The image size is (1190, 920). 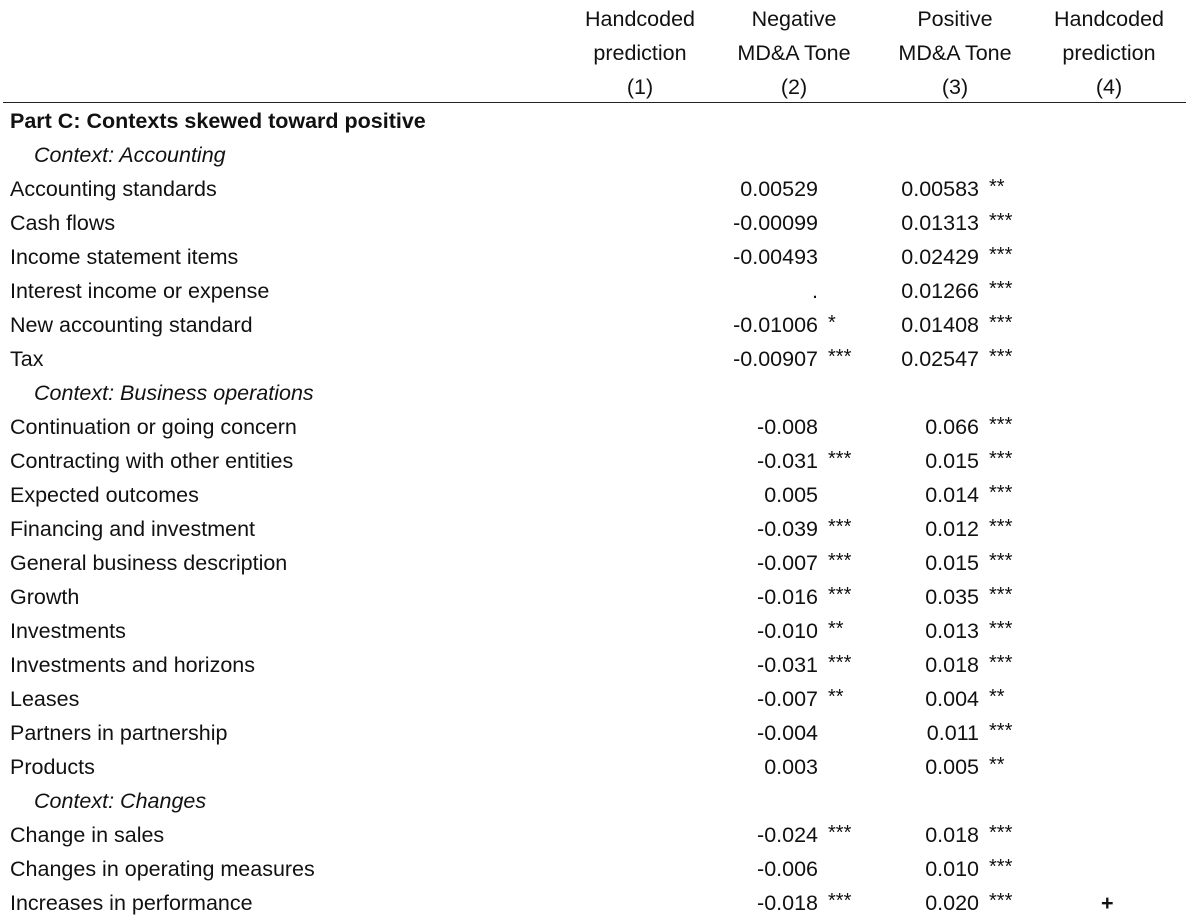 What do you see at coordinates (794, 19) in the screenshot?
I see `header-line: Negative` at bounding box center [794, 19].